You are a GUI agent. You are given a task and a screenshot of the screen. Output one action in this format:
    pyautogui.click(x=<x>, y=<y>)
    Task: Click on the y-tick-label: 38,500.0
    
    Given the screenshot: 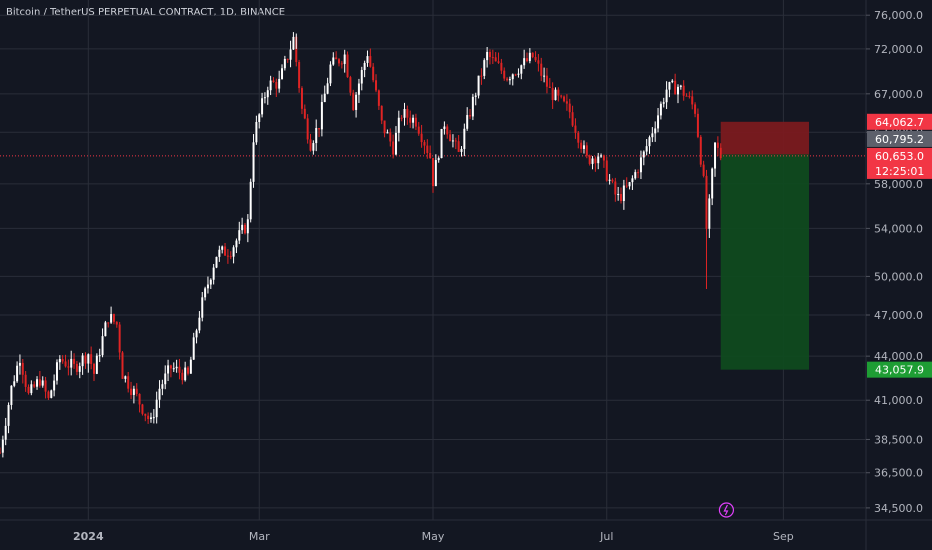 What is the action you would take?
    pyautogui.click(x=898, y=439)
    